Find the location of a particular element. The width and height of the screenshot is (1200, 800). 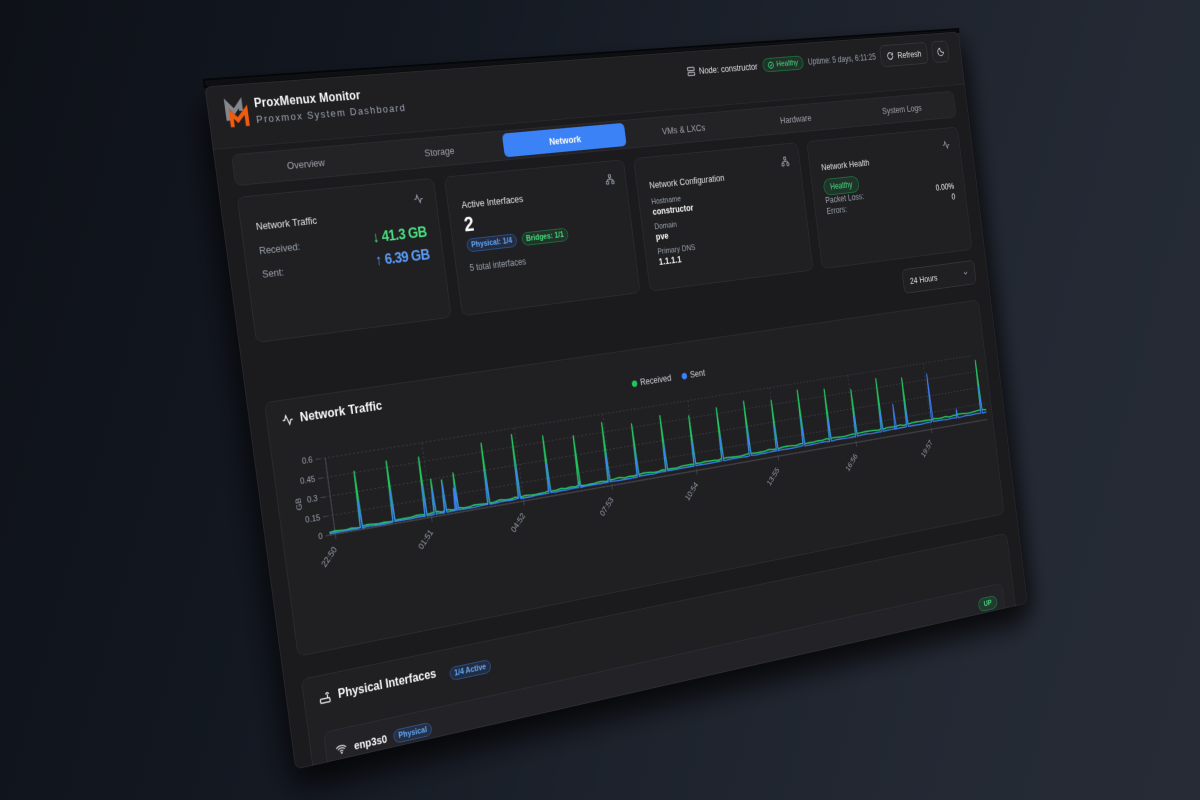

svg-text: 22:50 is located at coordinates (329, 557).